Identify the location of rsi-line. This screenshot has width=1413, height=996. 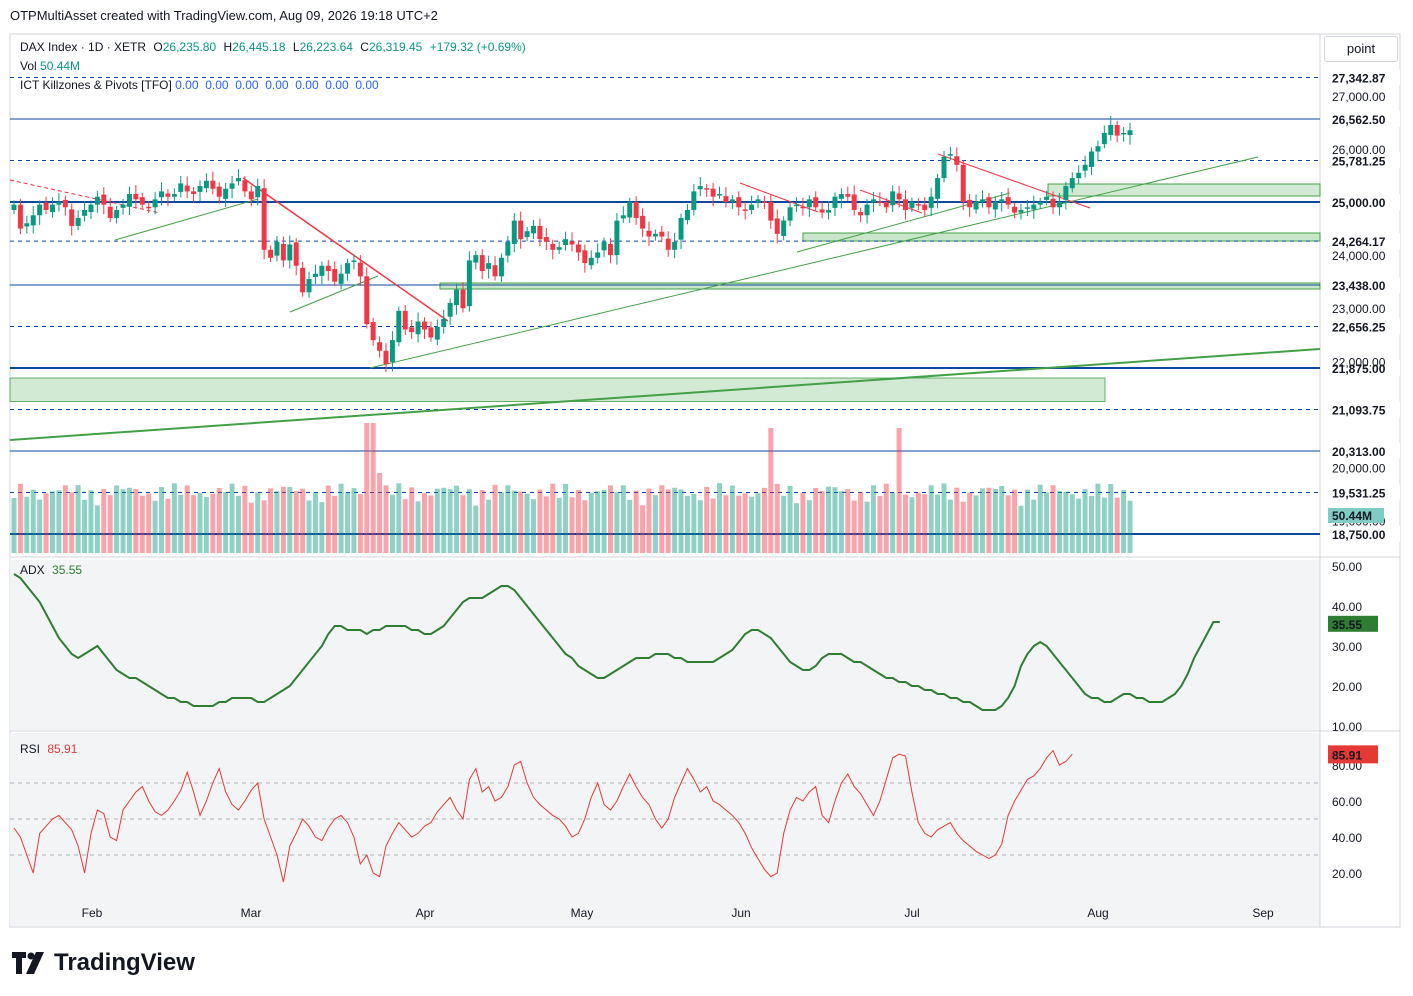
(543, 816).